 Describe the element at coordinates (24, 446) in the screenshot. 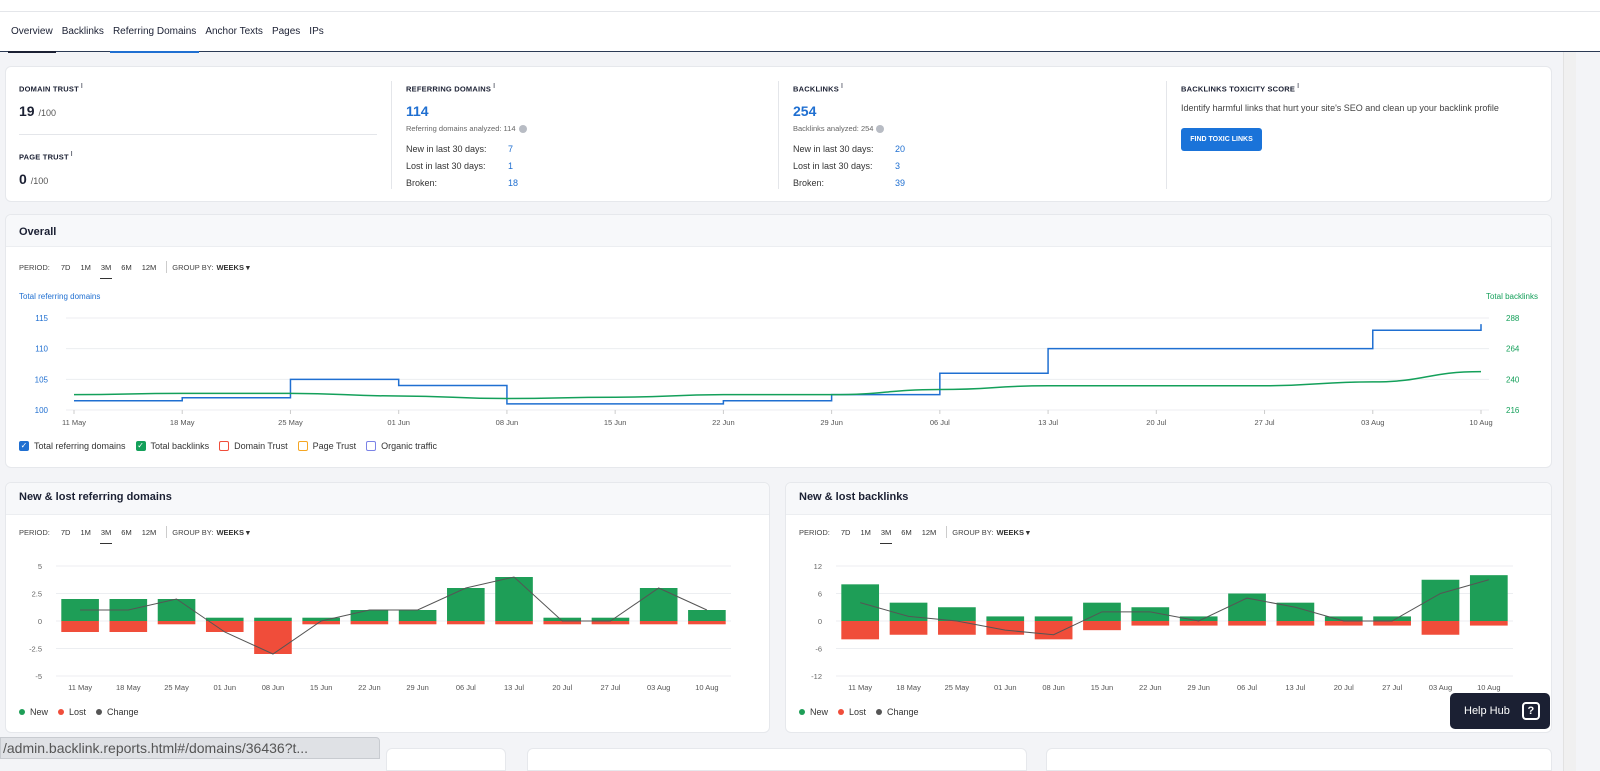

I see `checkbox-checked-icon: ✓` at that location.